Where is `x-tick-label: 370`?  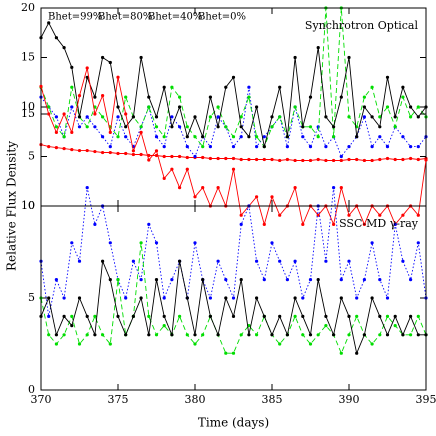 x-tick-label: 370 is located at coordinates (41, 399).